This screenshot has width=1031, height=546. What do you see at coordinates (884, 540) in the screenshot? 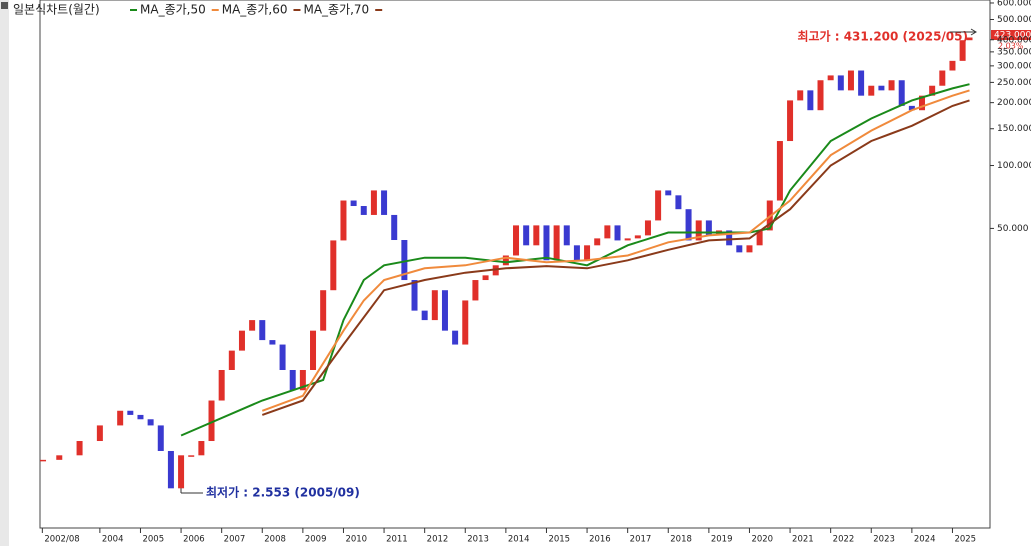
I see `x-tick-label: 2023` at bounding box center [884, 540].